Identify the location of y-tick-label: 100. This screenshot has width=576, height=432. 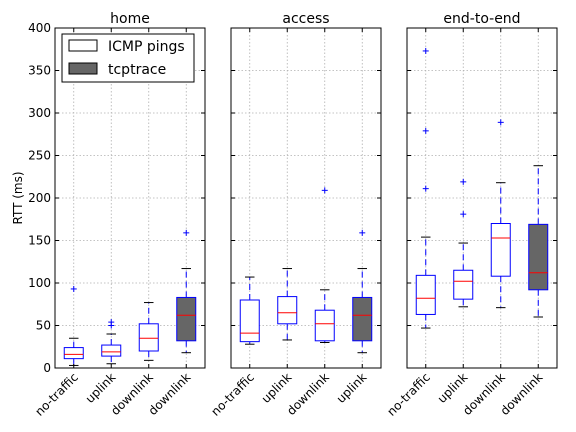
(39, 283).